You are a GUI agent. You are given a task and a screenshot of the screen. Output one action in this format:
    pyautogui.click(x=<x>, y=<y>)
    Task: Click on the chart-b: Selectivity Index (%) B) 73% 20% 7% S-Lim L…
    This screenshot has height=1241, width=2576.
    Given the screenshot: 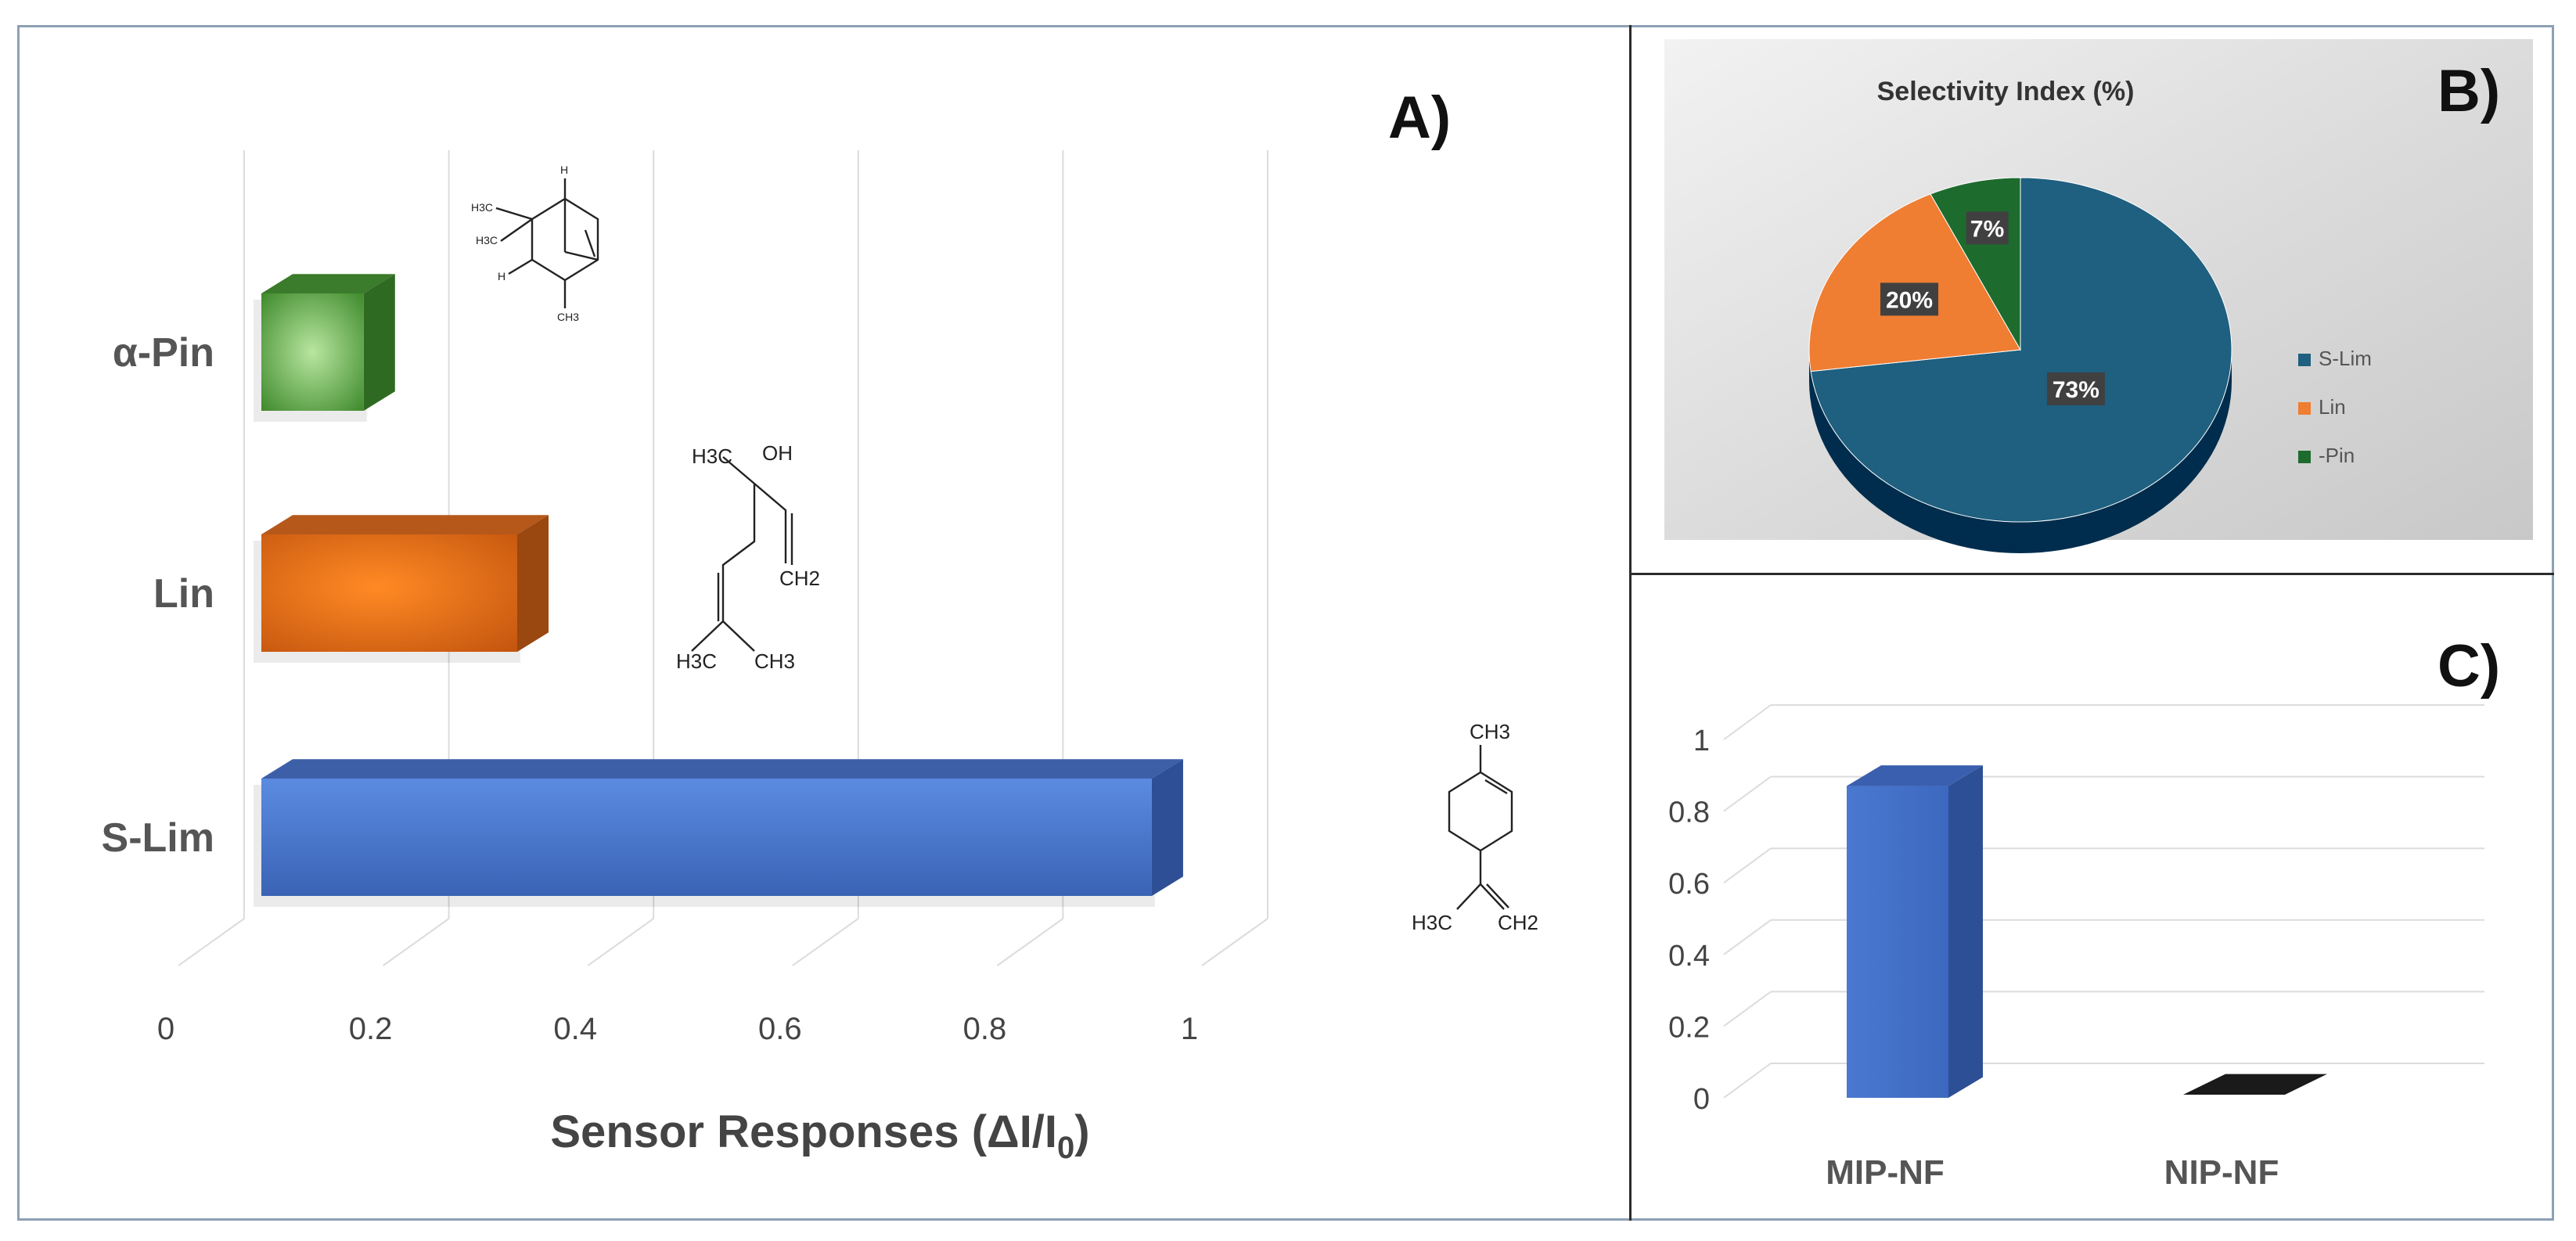 What is the action you would take?
    pyautogui.click(x=2098, y=296)
    